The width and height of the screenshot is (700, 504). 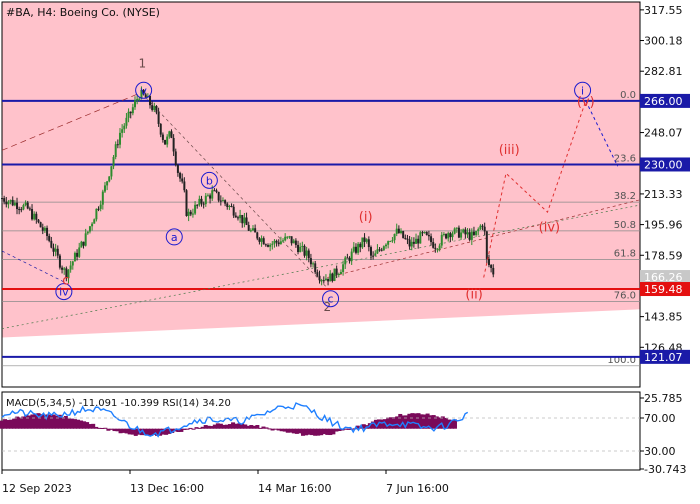 What do you see at coordinates (328, 307) in the screenshot?
I see `wave-label-primary: 2` at bounding box center [328, 307].